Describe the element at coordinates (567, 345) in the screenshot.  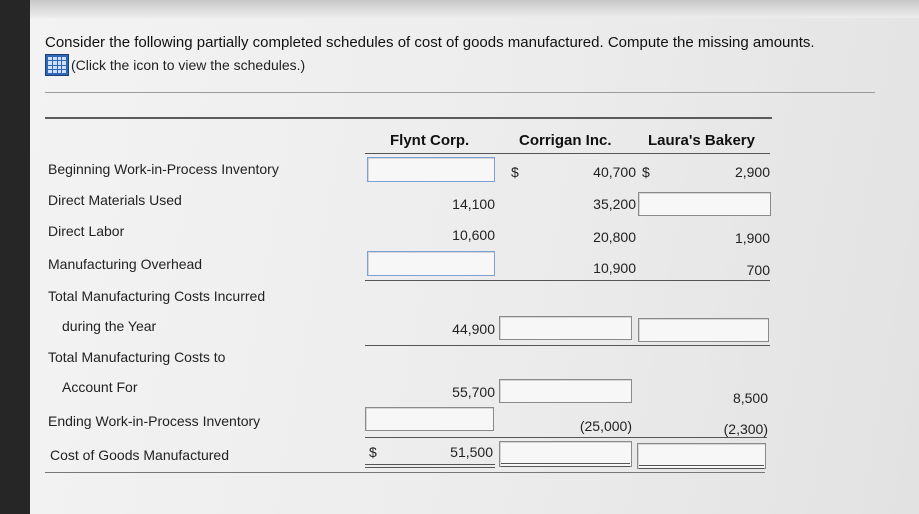
I see `total-incurred-underline` at that location.